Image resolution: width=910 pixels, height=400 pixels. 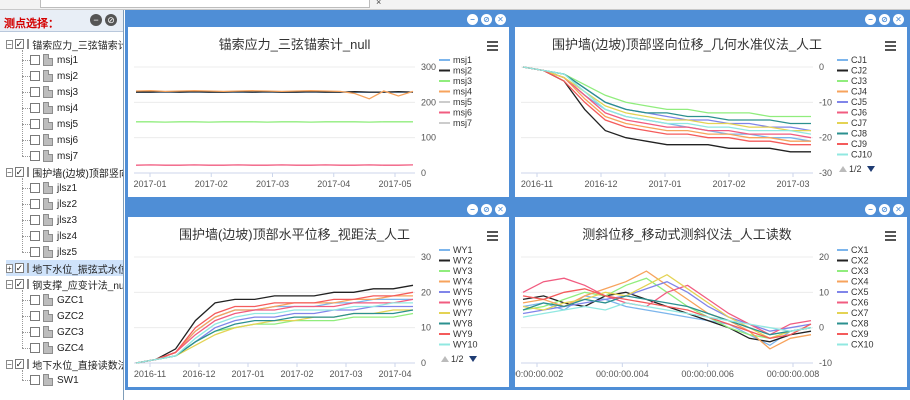 I want to click on tree-item: jlsz4, so click(x=53, y=236).